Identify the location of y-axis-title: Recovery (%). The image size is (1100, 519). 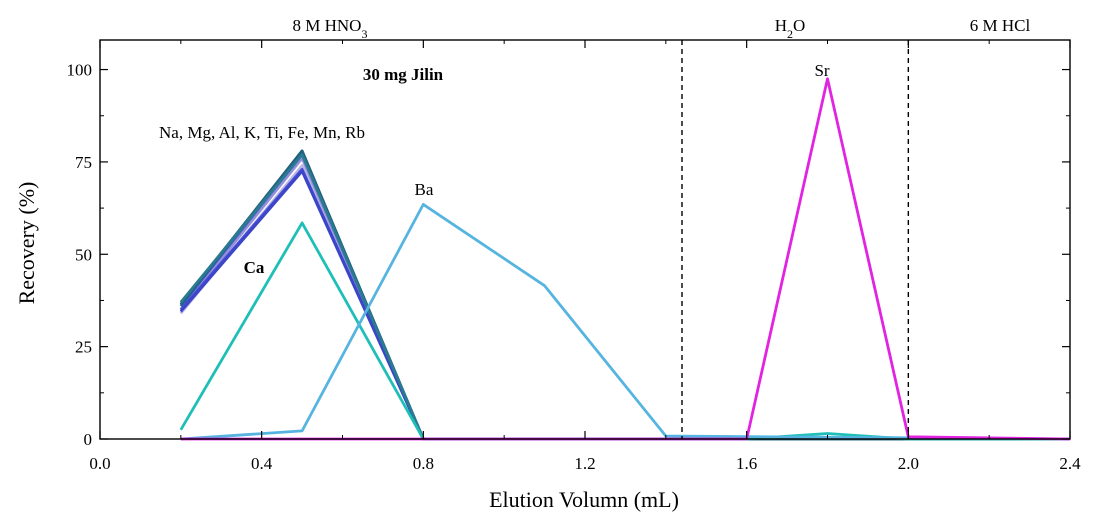
(26, 243).